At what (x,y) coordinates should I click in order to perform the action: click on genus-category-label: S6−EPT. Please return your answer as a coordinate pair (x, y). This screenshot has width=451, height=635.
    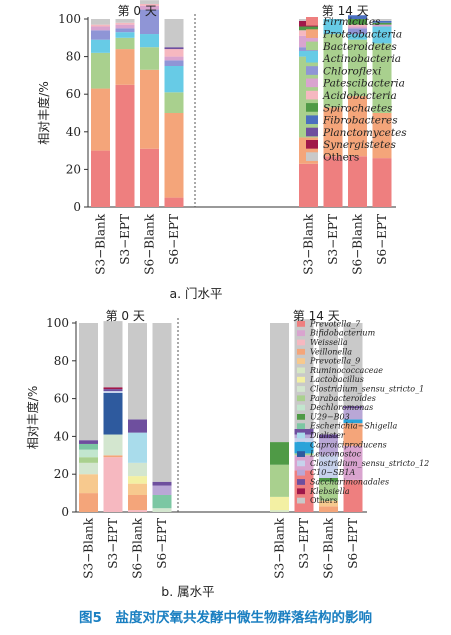
    Looking at the image, I should click on (353, 543).